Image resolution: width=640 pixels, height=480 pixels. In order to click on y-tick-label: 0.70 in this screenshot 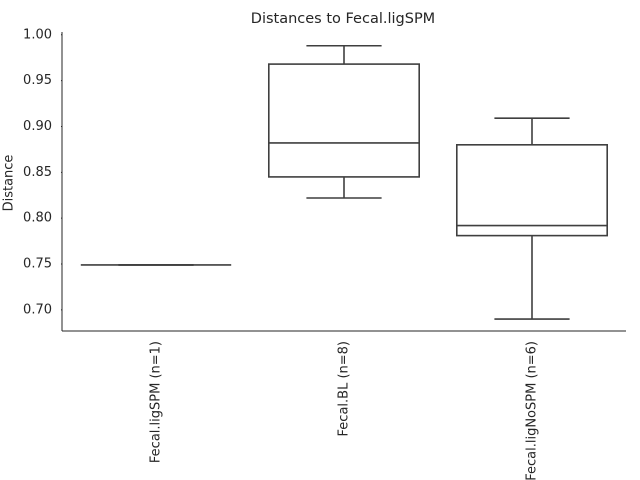, I will do `click(37, 309)`.